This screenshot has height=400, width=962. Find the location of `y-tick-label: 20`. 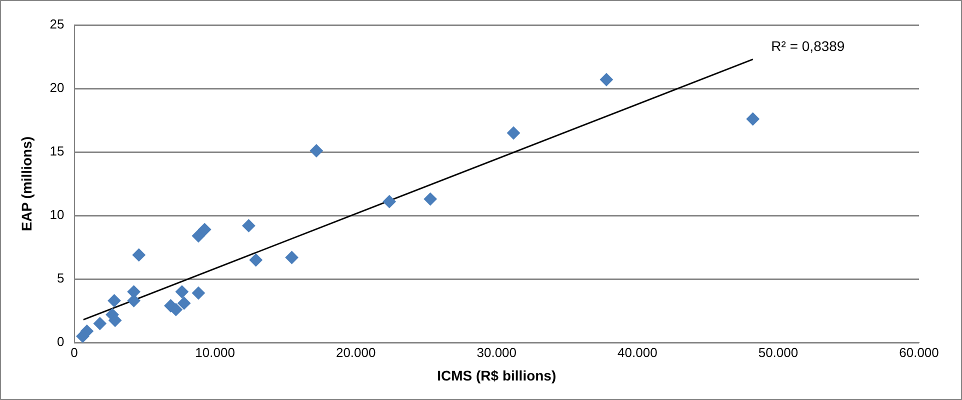

y-tick-label: 20 is located at coordinates (57, 88).